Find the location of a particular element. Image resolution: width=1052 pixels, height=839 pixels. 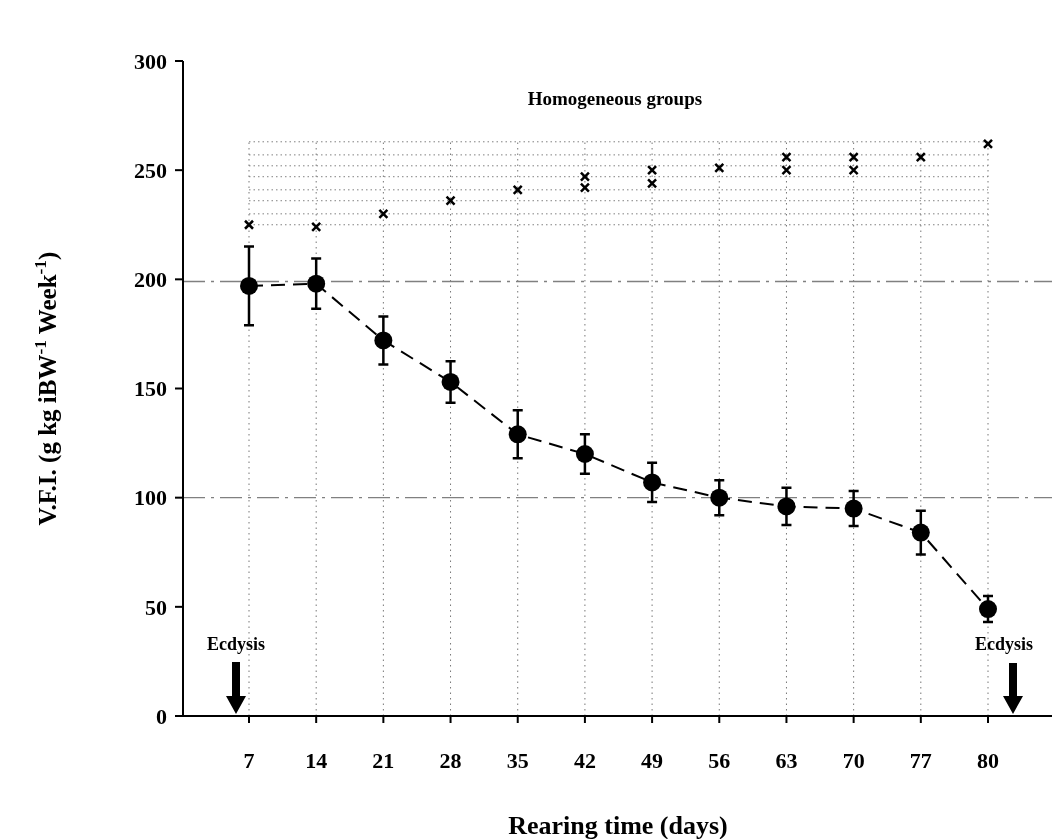

y-tick-label: 50 is located at coordinates (156, 607).